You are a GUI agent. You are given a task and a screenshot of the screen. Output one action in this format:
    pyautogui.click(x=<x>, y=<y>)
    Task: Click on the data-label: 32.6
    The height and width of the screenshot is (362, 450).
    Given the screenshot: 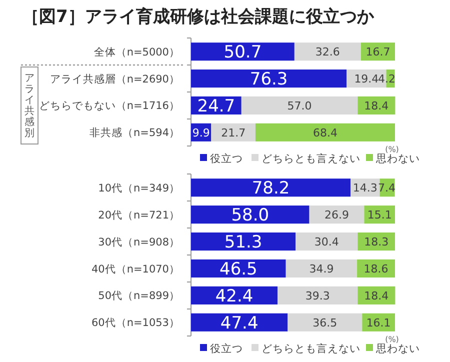 What is the action you would take?
    pyautogui.click(x=327, y=52)
    